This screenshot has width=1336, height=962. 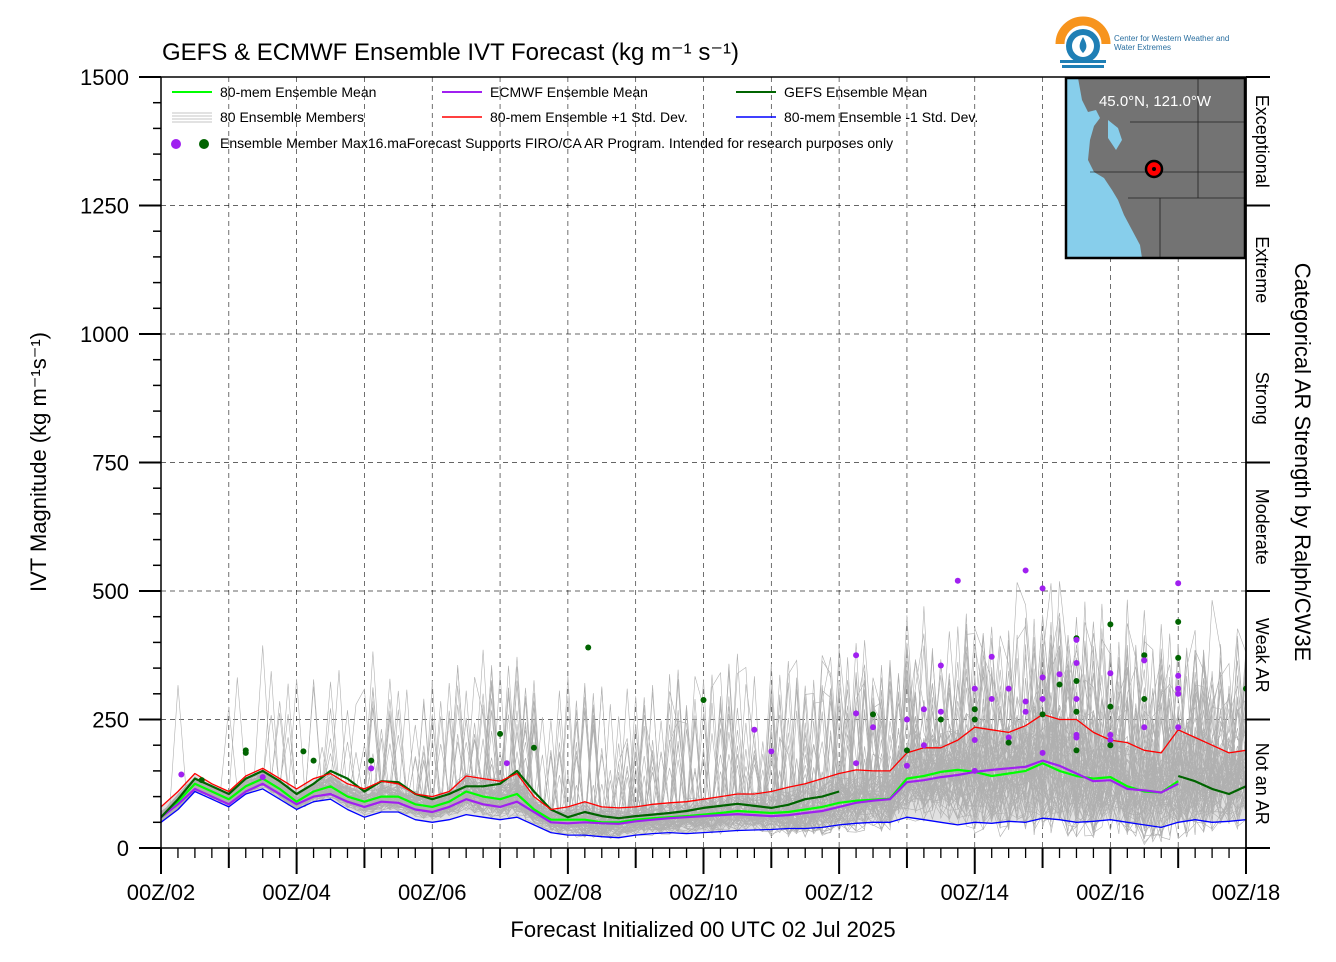 I want to click on x-tick-label: 00Z/14, so click(x=975, y=892).